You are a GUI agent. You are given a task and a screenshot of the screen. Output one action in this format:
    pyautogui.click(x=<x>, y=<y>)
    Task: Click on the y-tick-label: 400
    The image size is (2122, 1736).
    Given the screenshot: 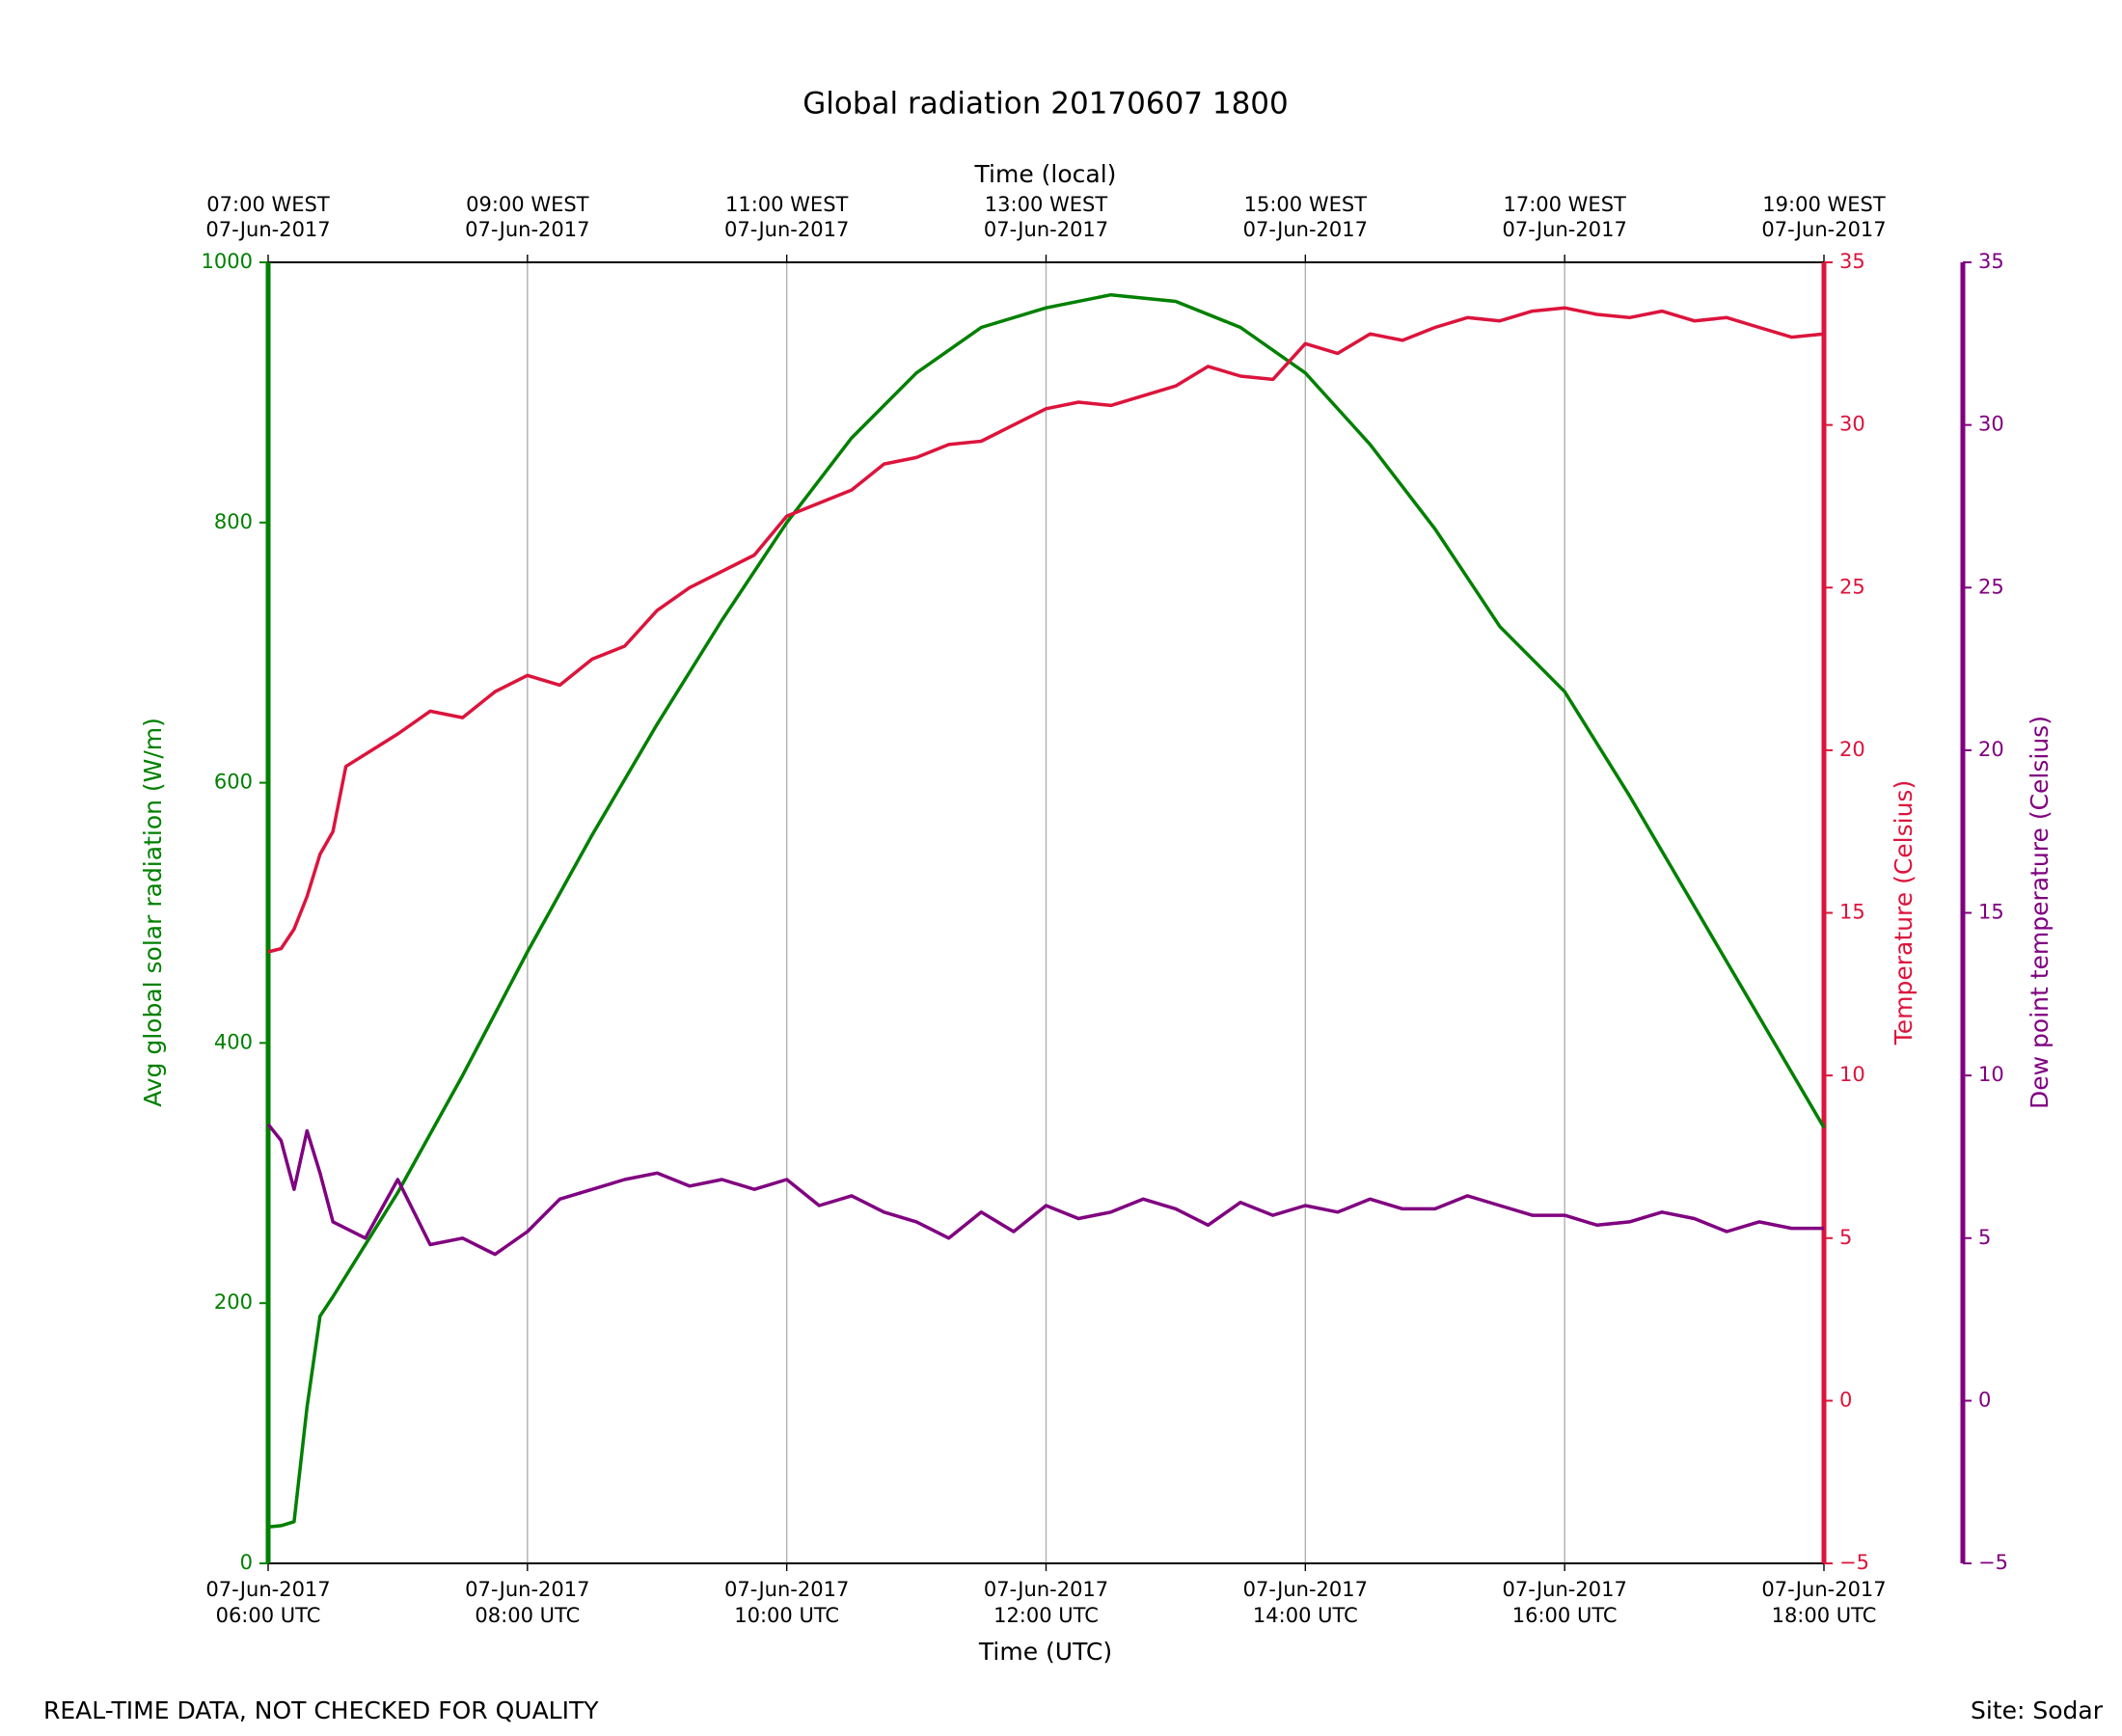 What is the action you would take?
    pyautogui.click(x=234, y=1042)
    